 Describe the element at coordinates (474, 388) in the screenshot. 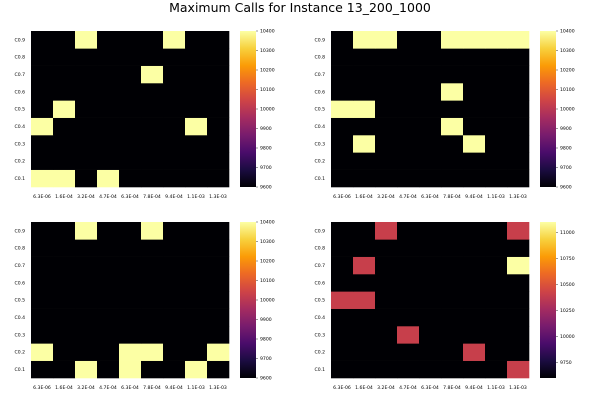

I see `x-tick-label: 9.4E-04` at that location.